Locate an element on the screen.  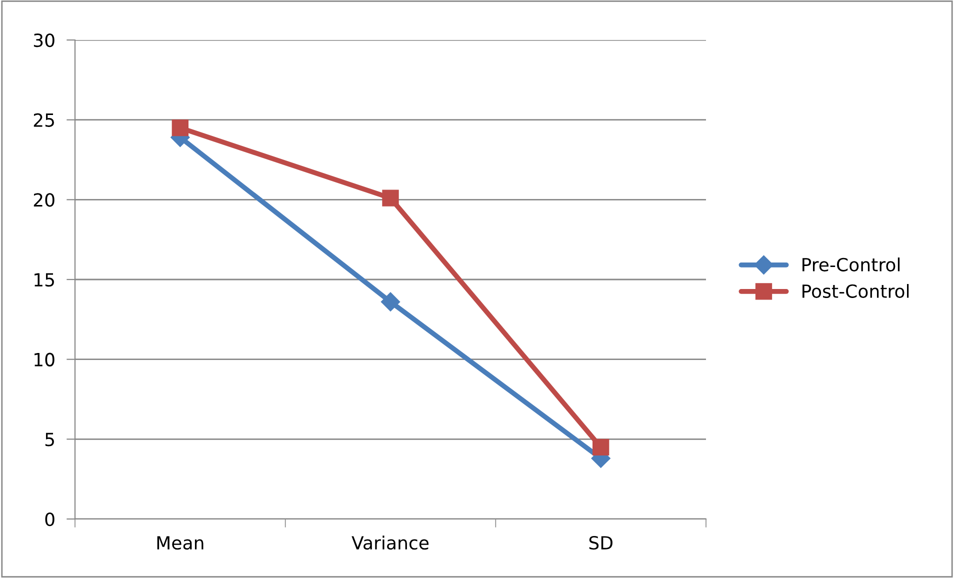
y-tick-label: 15 is located at coordinates (44, 280).